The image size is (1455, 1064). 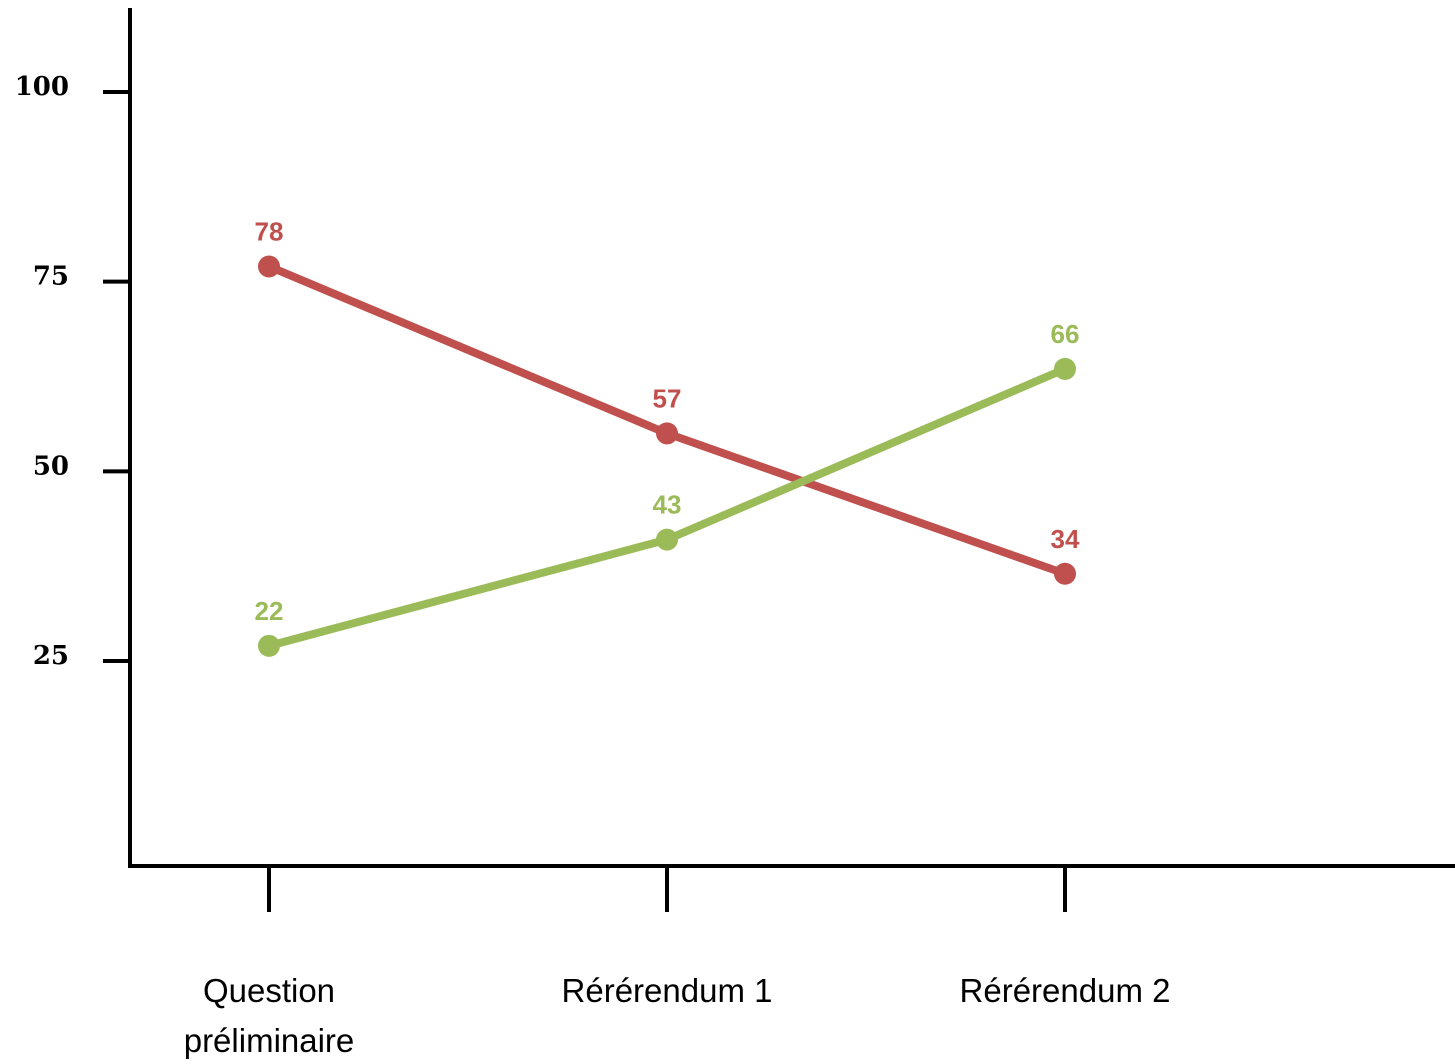 What do you see at coordinates (72, 371) in the screenshot?
I see `y-axis-ticks: 100 75 50 25` at bounding box center [72, 371].